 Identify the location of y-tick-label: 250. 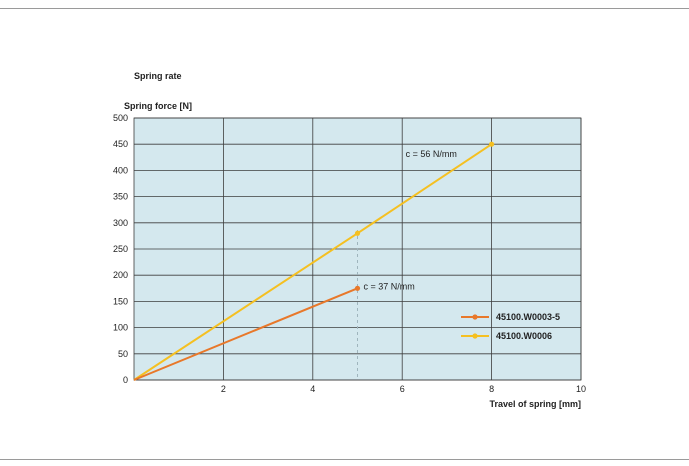
(120, 249).